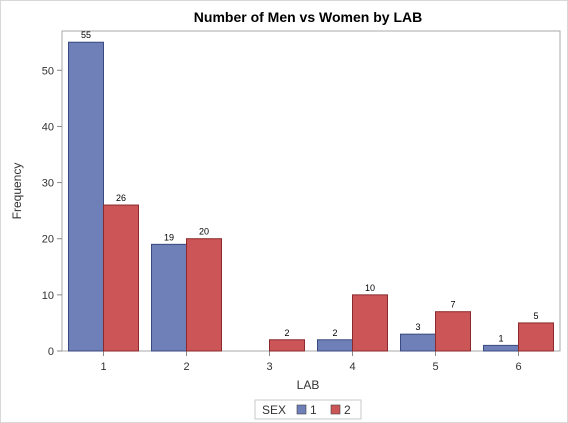  Describe the element at coordinates (204, 232) in the screenshot. I see `data-label-sex2-lab2: 20` at that location.